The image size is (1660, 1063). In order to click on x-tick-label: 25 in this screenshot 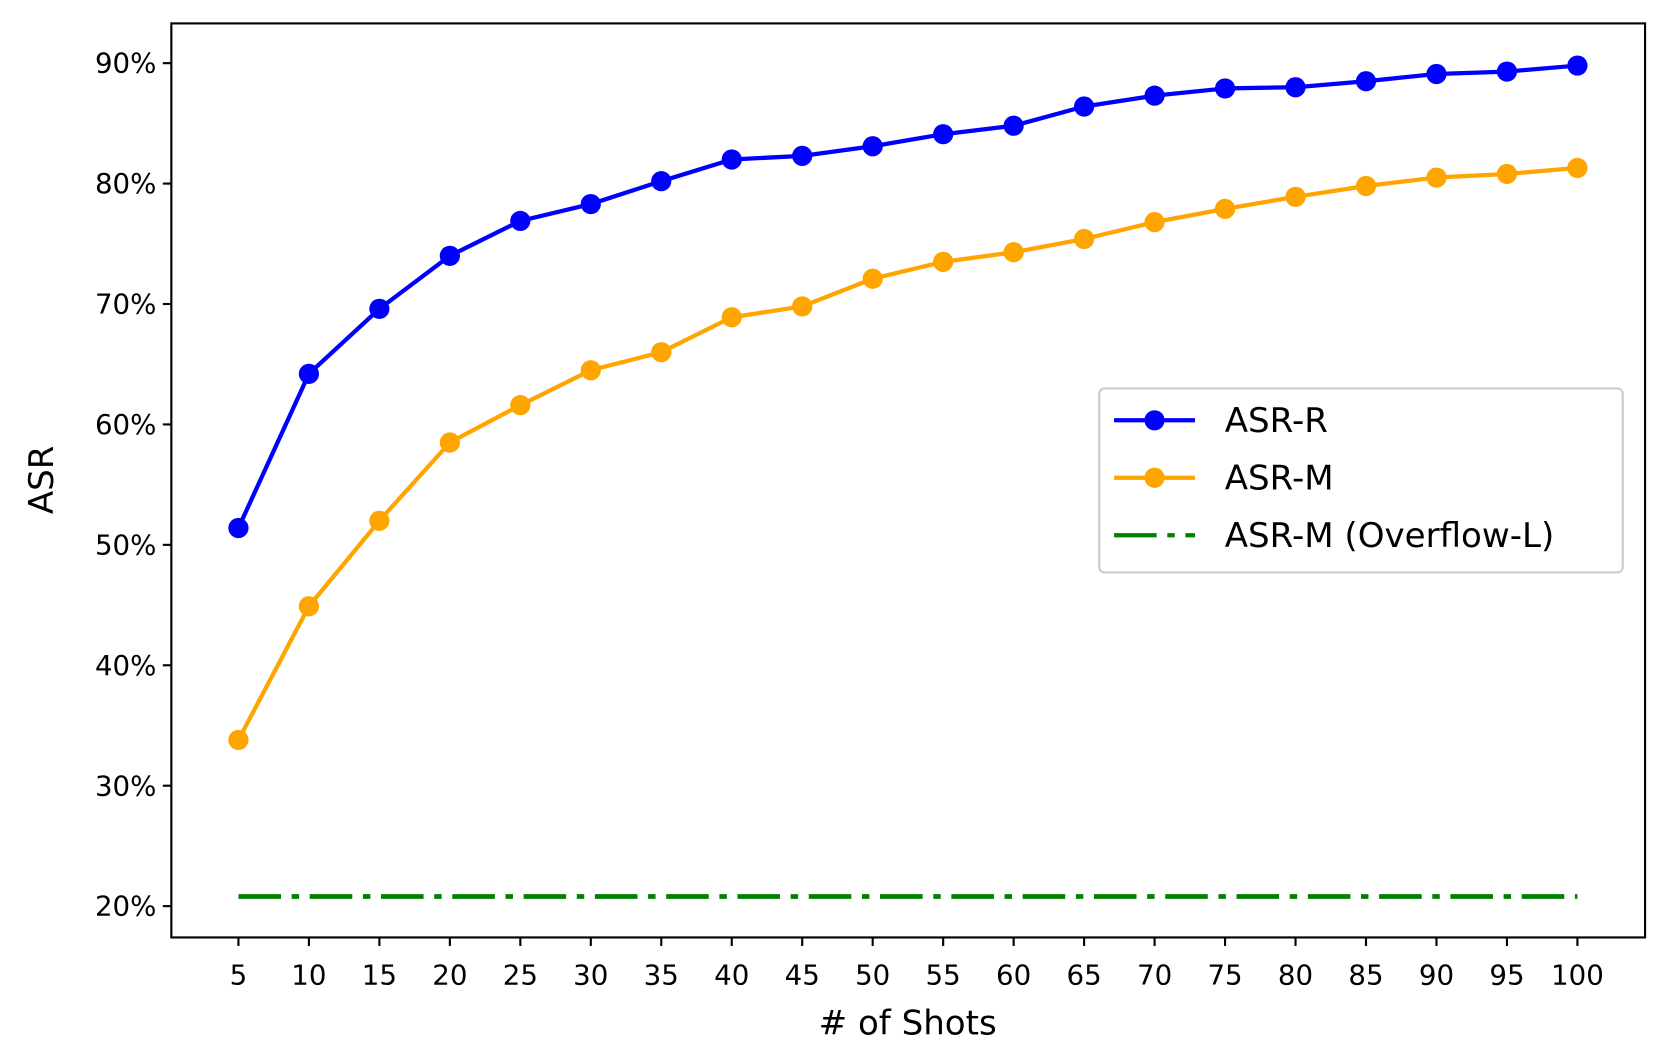, I will do `click(520, 974)`.